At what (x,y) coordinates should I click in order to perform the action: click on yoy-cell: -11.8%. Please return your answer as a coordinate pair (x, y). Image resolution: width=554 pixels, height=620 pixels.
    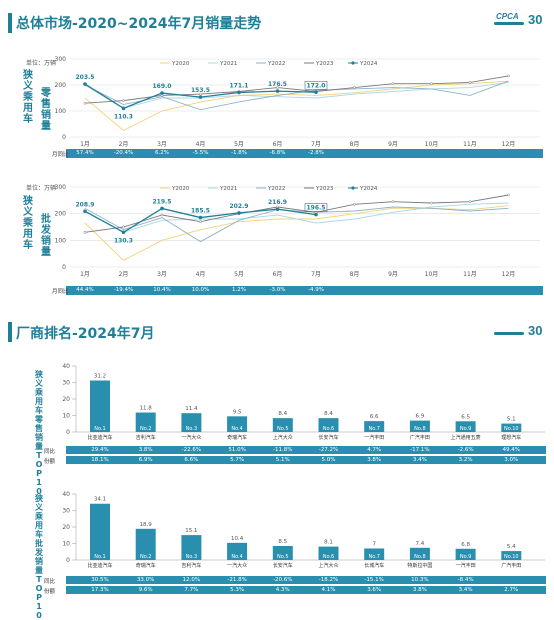
    Looking at the image, I should click on (283, 450).